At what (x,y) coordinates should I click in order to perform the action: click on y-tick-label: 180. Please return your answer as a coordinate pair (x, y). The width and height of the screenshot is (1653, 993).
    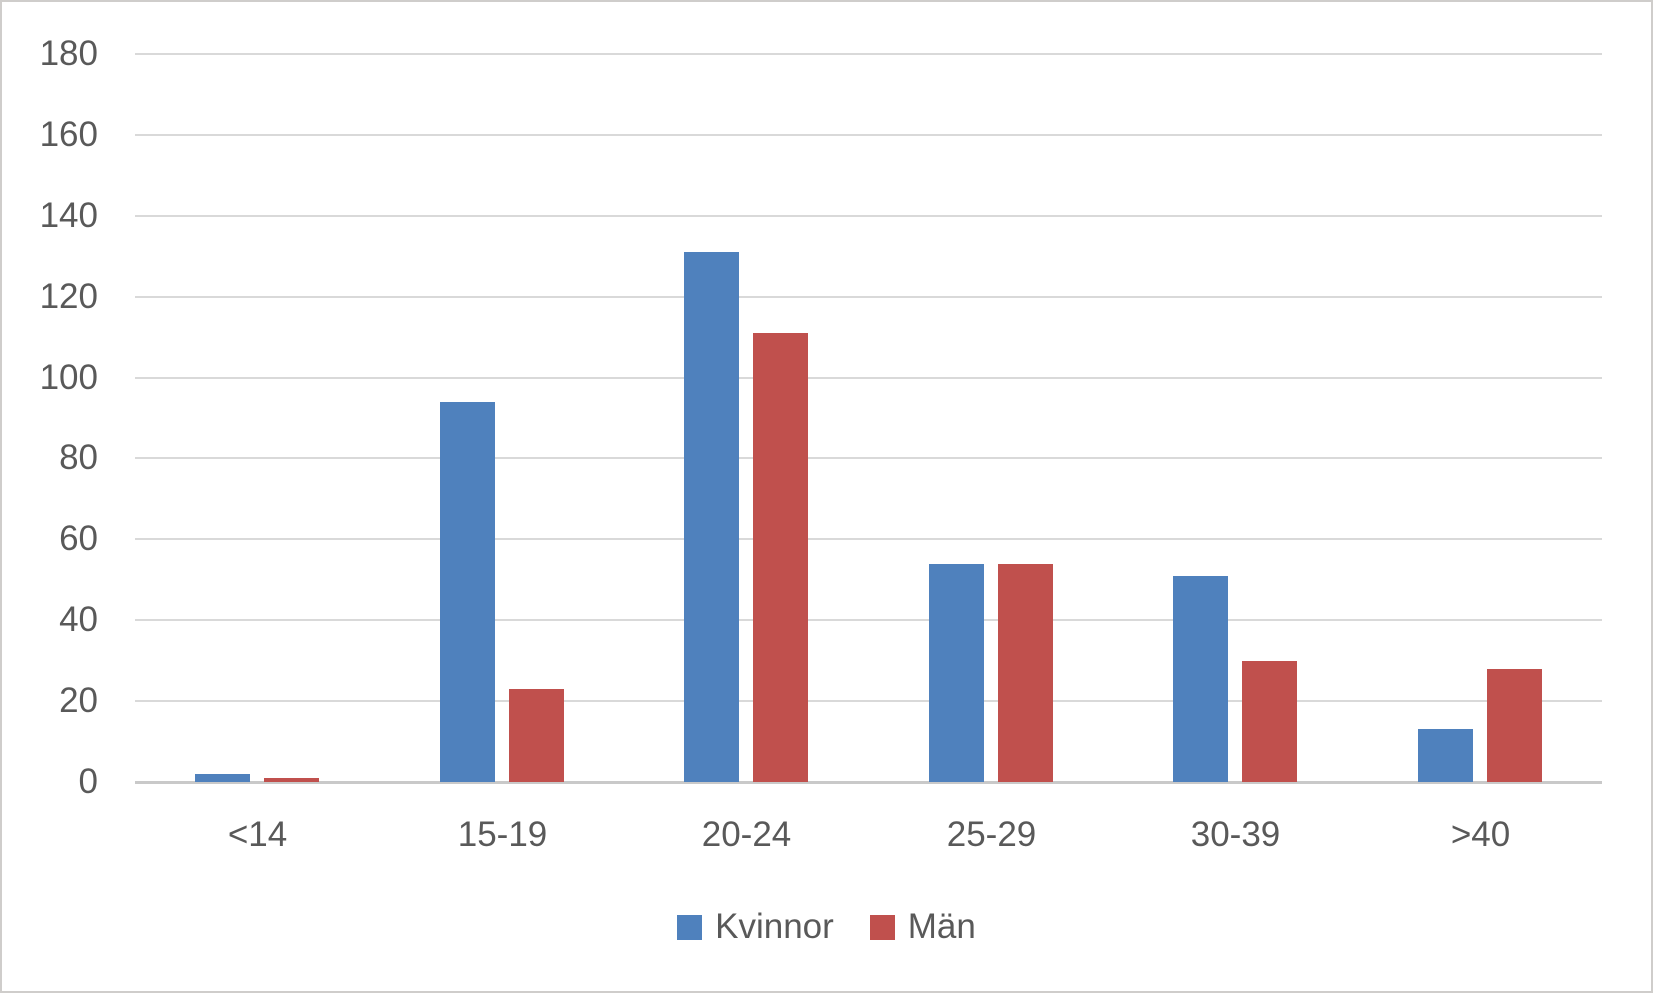
    Looking at the image, I should click on (68, 53).